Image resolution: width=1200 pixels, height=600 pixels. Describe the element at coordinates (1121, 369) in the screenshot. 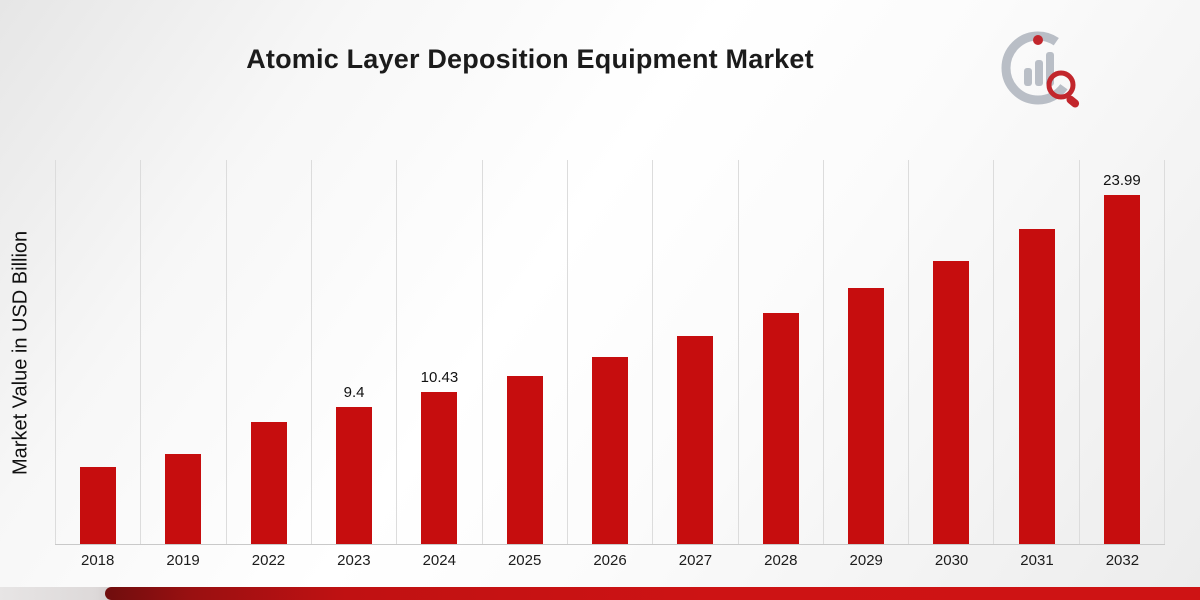

I see `bar-2032` at that location.